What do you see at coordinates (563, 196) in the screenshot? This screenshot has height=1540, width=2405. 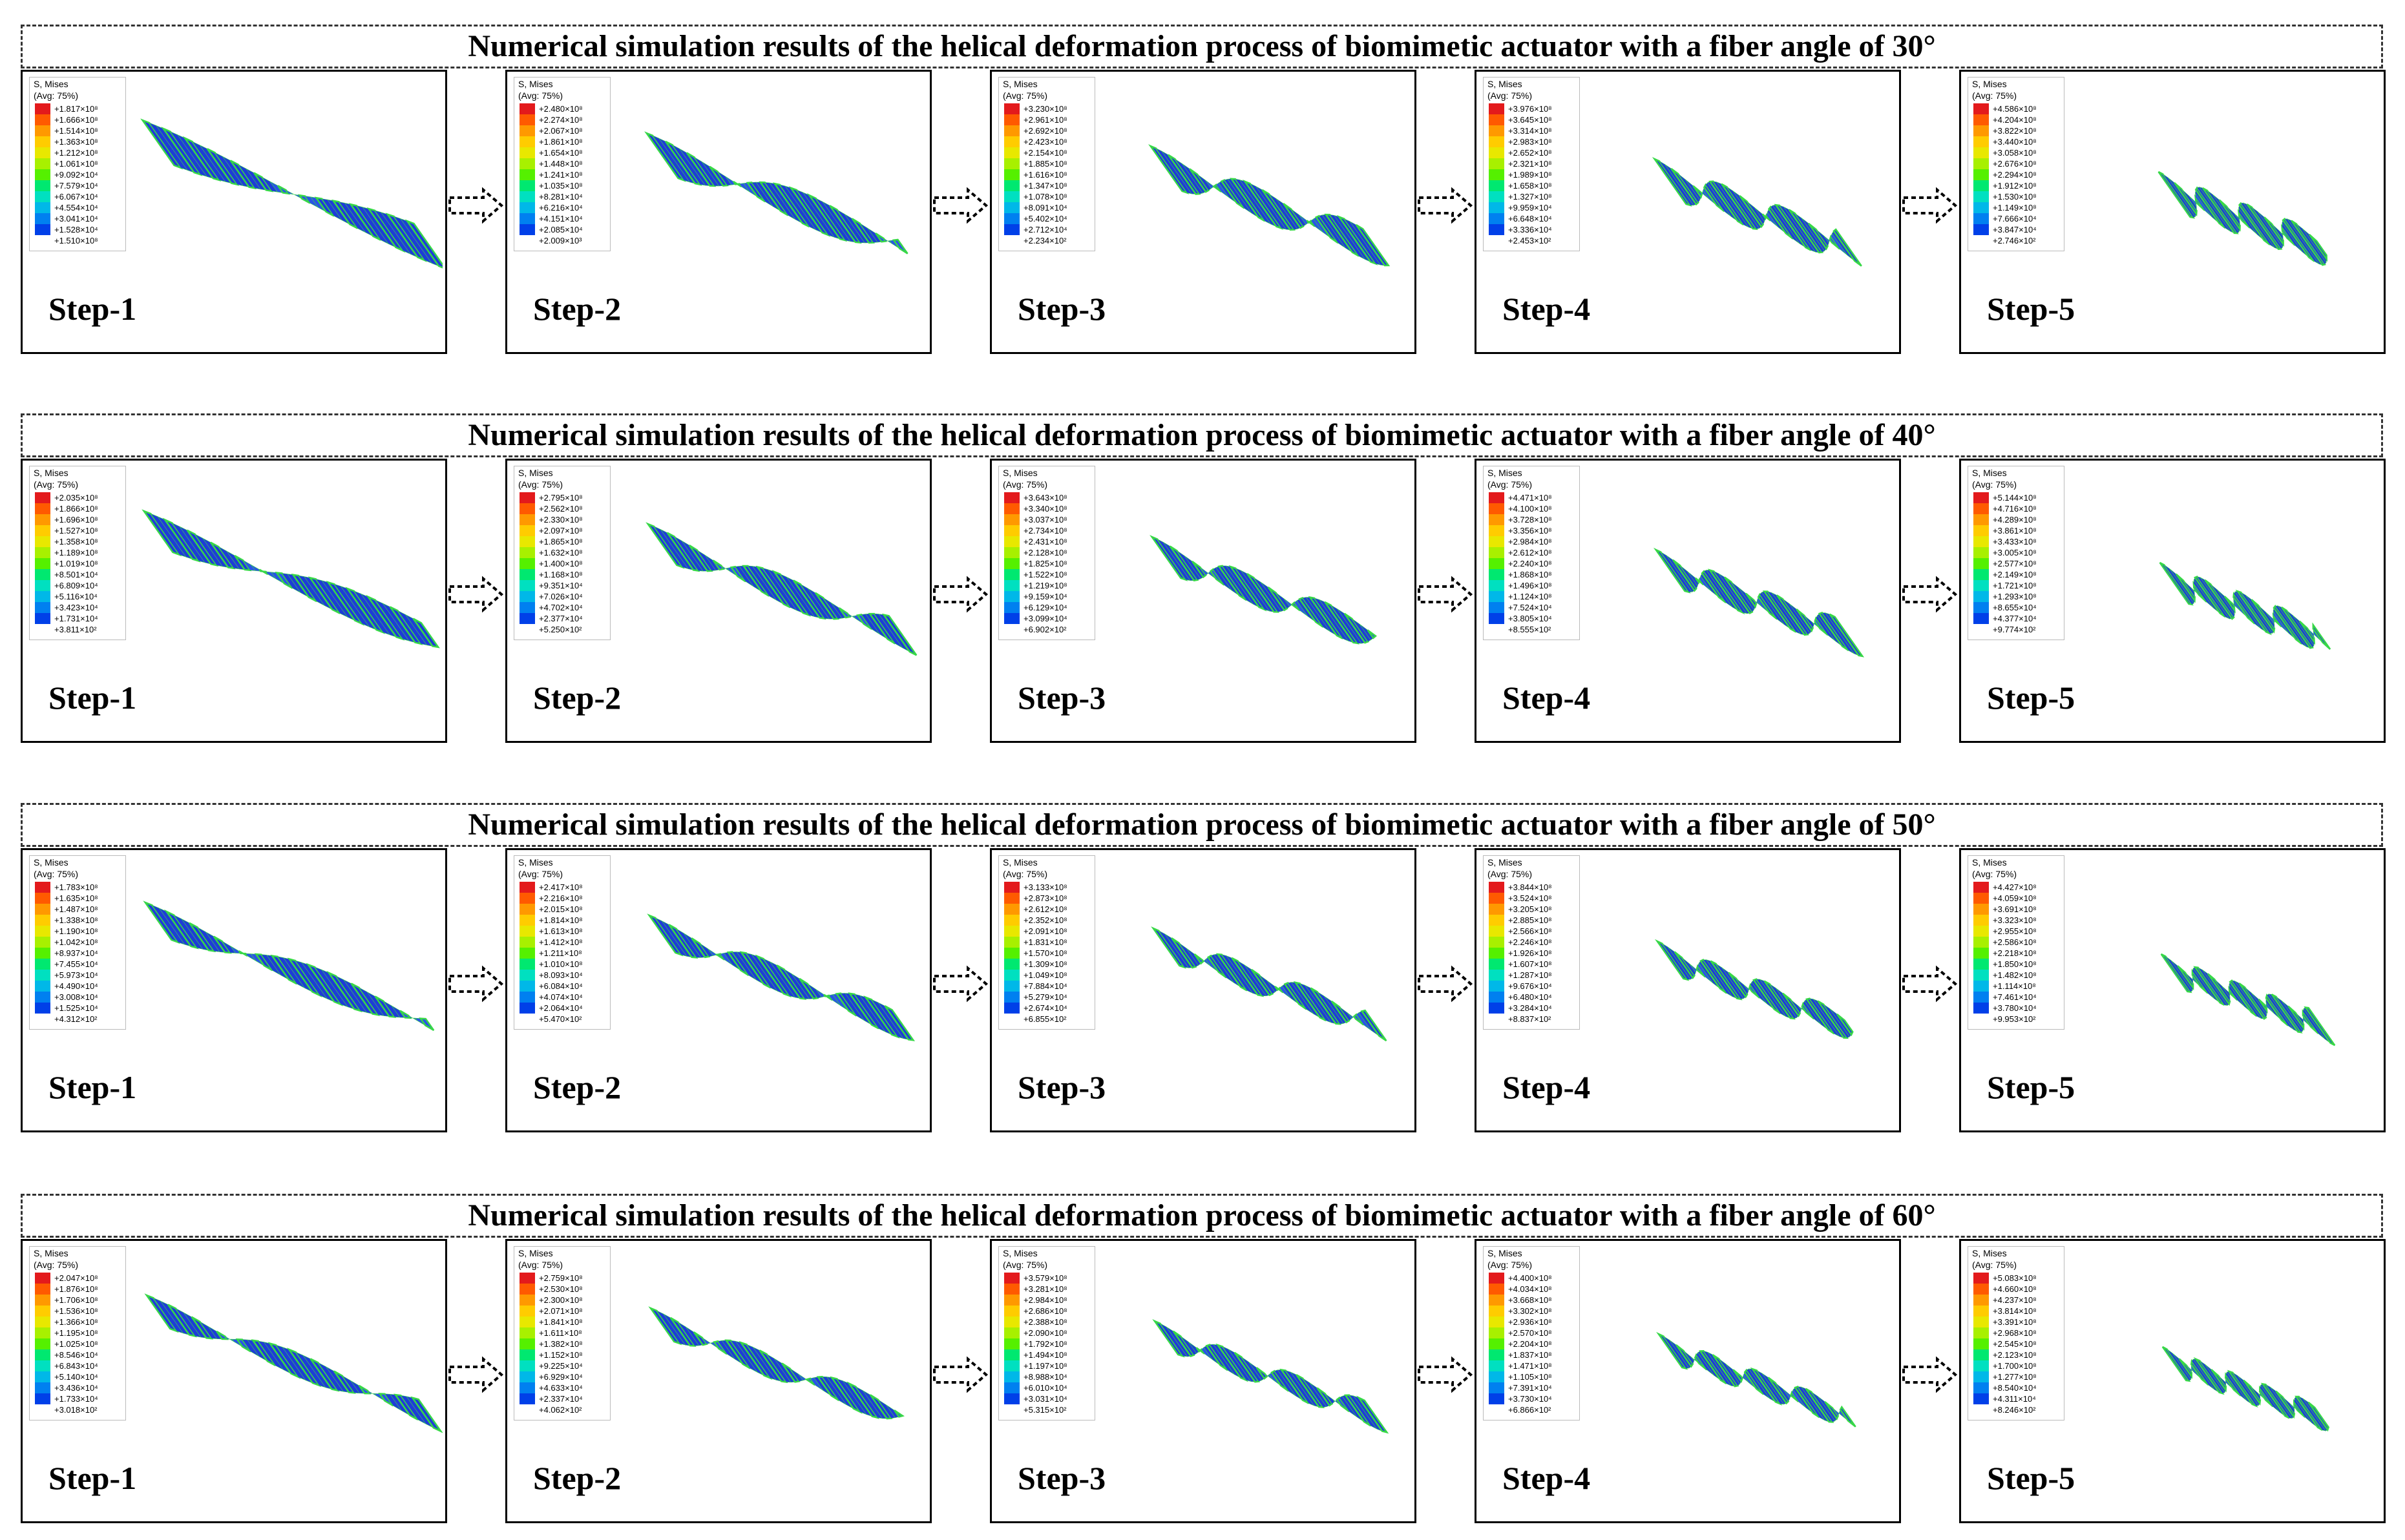 I see `legend-row: +8.281×10⁴` at bounding box center [563, 196].